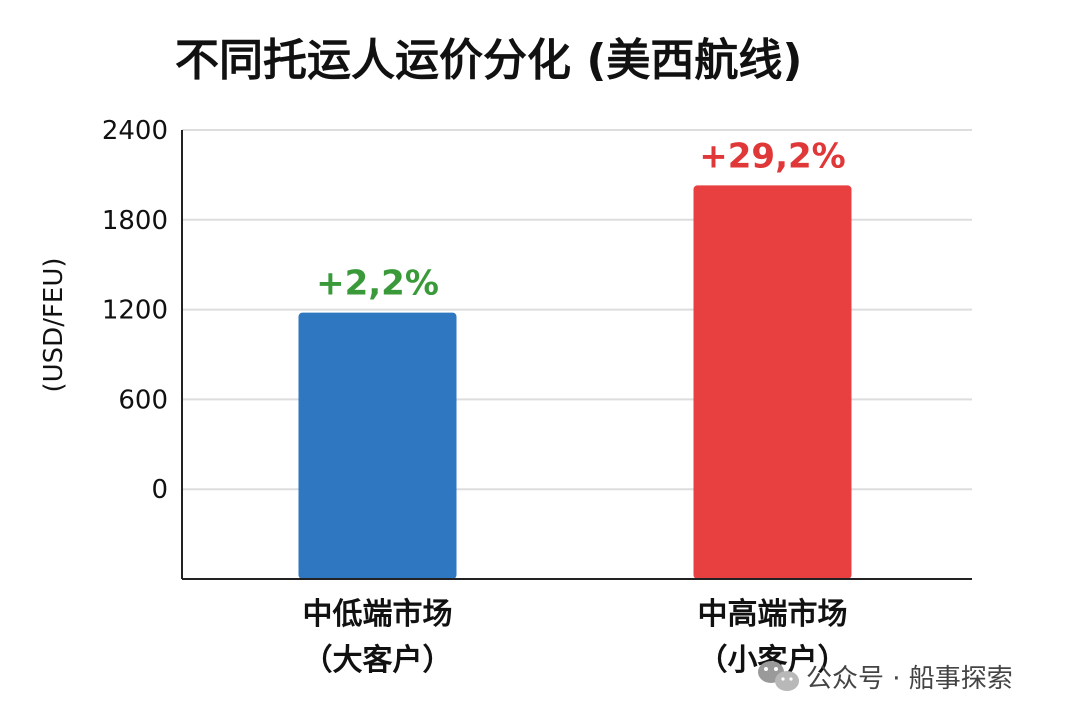 This screenshot has width=1080, height=720. Describe the element at coordinates (378, 660) in the screenshot. I see `x-category-sublabel: （大客户）` at that location.